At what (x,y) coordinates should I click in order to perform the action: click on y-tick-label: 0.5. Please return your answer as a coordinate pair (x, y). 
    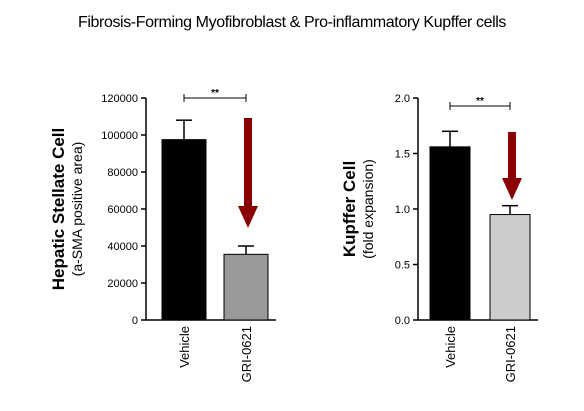
    Looking at the image, I should click on (402, 266).